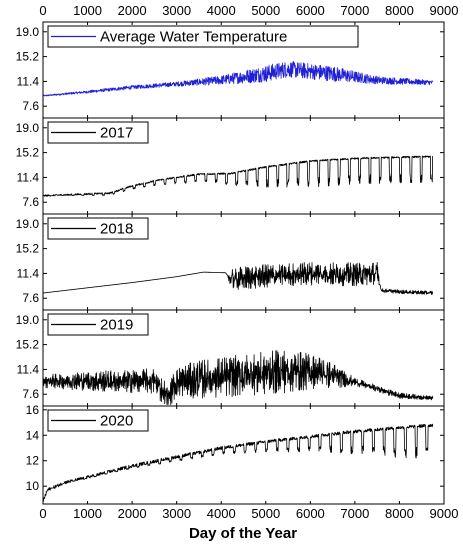 This screenshot has width=463, height=550. Describe the element at coordinates (265, 10) in the screenshot. I see `top-x-tick-label: 5000` at that location.